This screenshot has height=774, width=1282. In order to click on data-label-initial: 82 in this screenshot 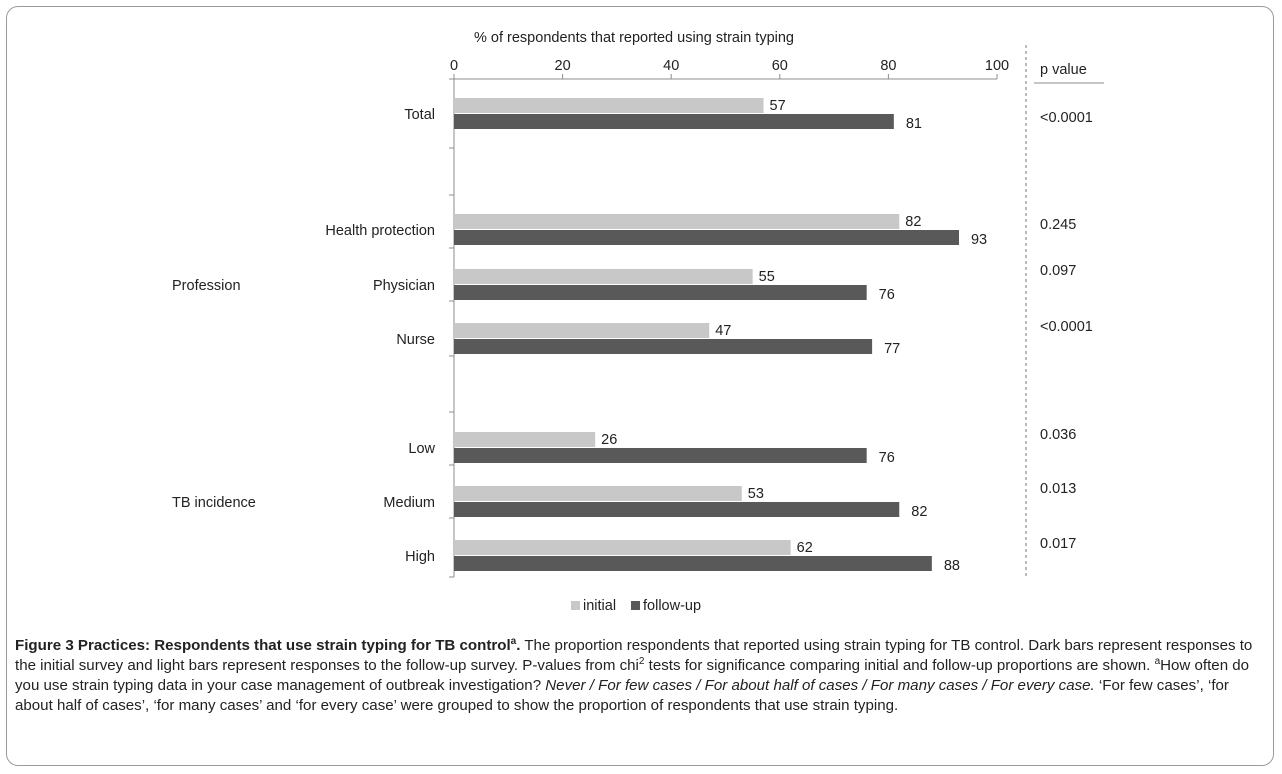, I will do `click(913, 222)`.